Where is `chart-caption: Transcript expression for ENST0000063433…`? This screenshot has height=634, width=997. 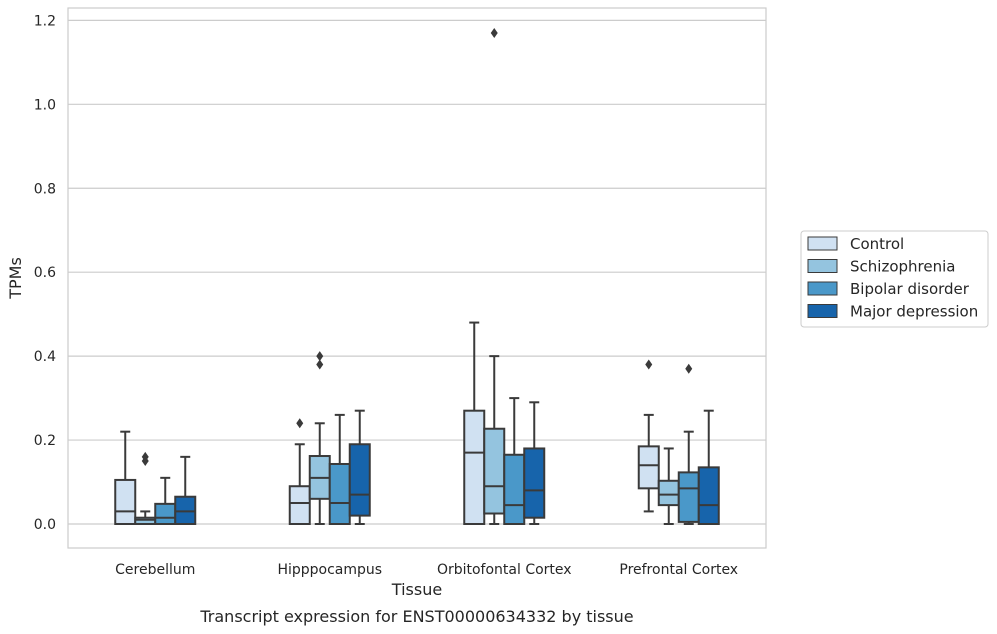 chart-caption: Transcript expression for ENST0000063433… is located at coordinates (416, 616).